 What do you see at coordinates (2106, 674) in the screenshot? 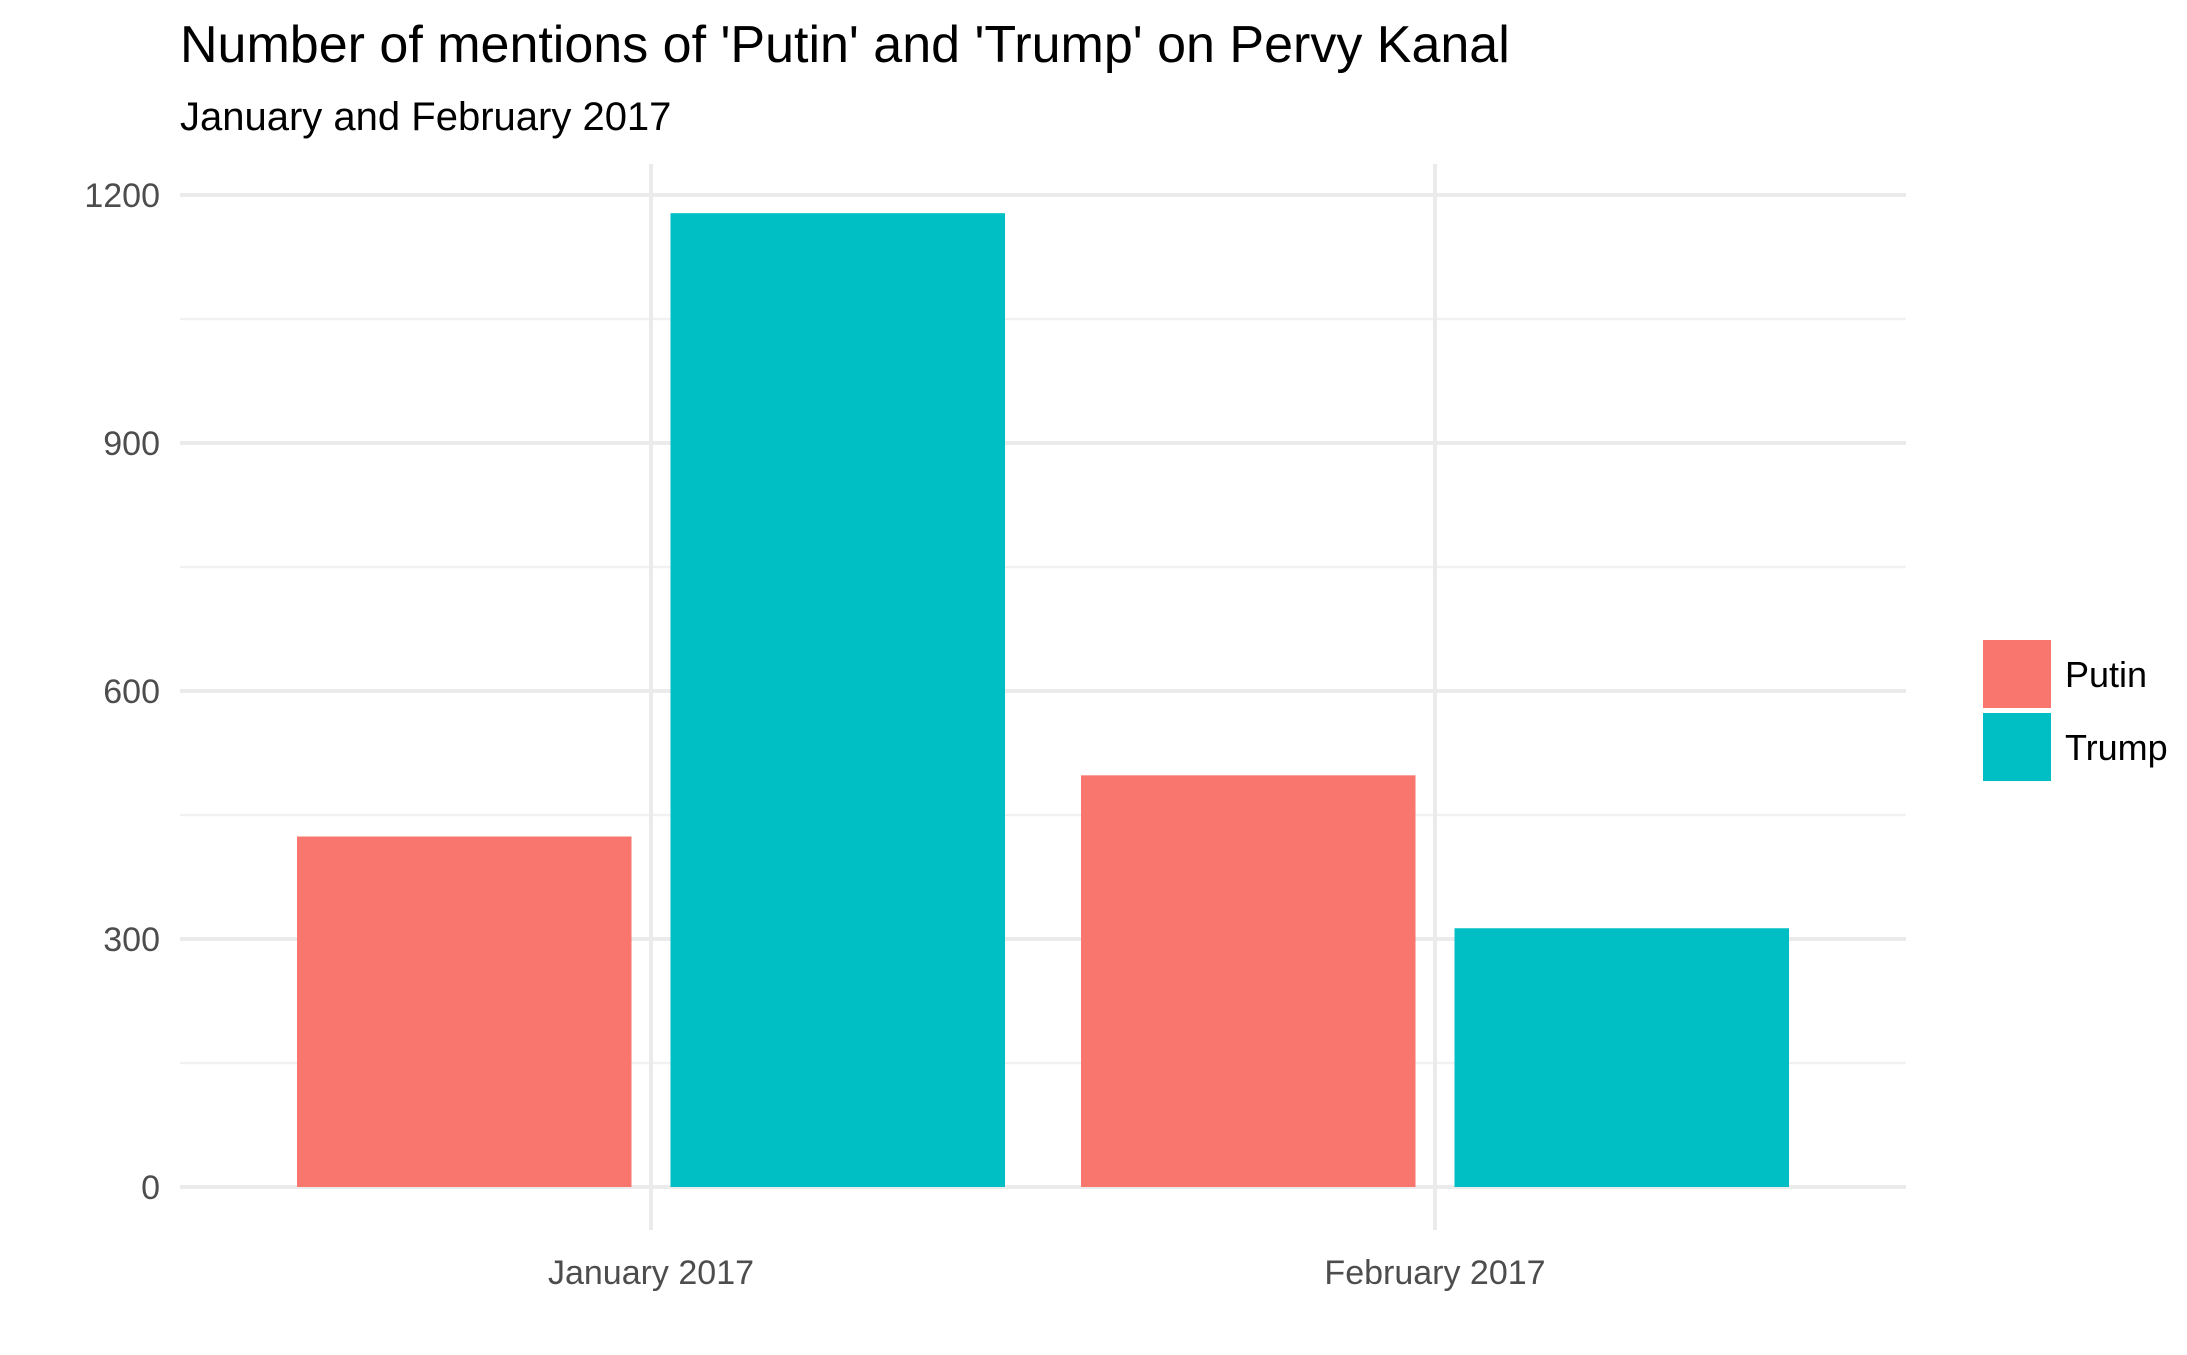
I see `legend-label-putin: Putin` at bounding box center [2106, 674].